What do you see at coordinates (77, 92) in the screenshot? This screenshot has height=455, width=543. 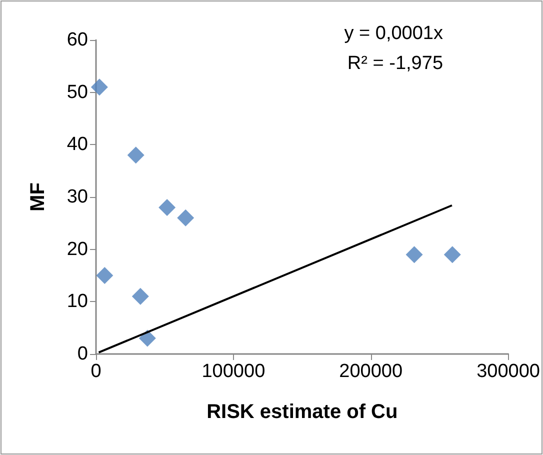 I see `y-tick-label: 50` at bounding box center [77, 92].